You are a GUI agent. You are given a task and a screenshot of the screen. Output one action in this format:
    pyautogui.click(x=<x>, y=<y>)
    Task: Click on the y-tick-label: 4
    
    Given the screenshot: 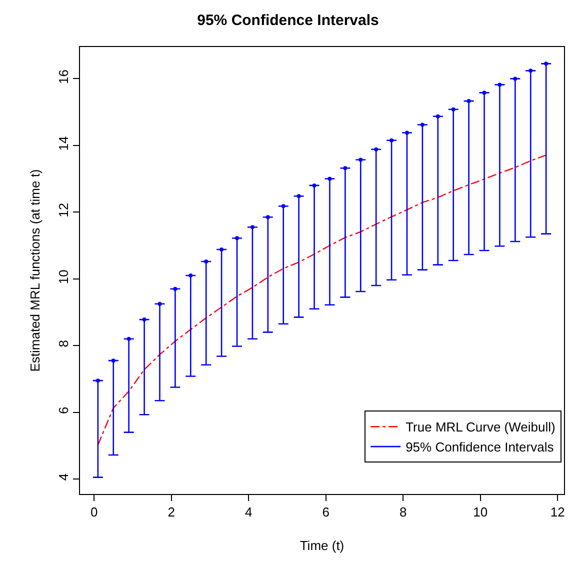 What is the action you would take?
    pyautogui.click(x=63, y=477)
    